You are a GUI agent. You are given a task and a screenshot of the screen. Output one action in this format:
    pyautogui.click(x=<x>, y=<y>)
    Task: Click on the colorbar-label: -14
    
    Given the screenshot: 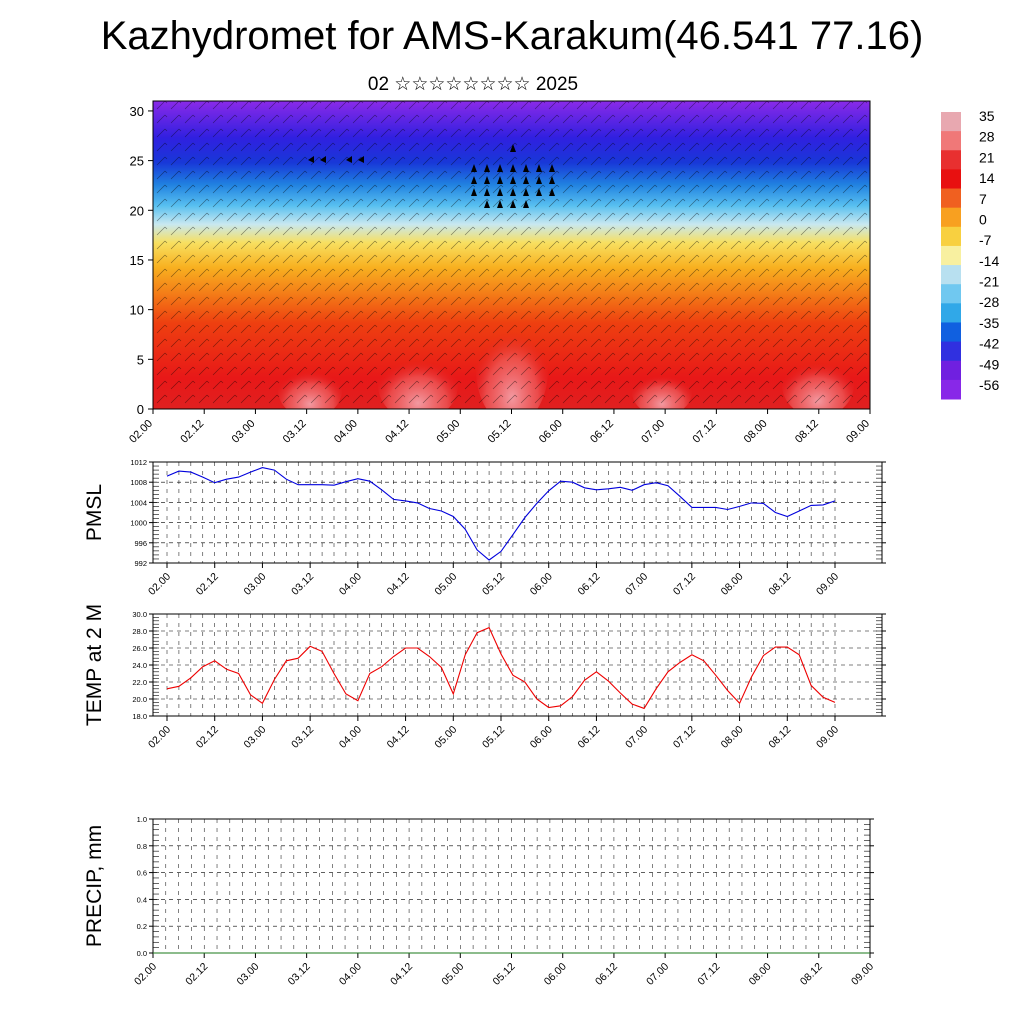 What is the action you would take?
    pyautogui.click(x=989, y=261)
    